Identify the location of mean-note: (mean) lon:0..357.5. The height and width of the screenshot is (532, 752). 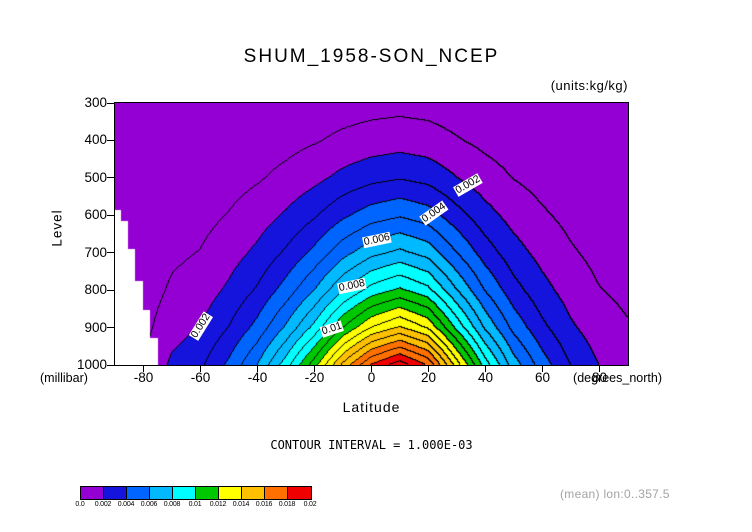
(615, 494).